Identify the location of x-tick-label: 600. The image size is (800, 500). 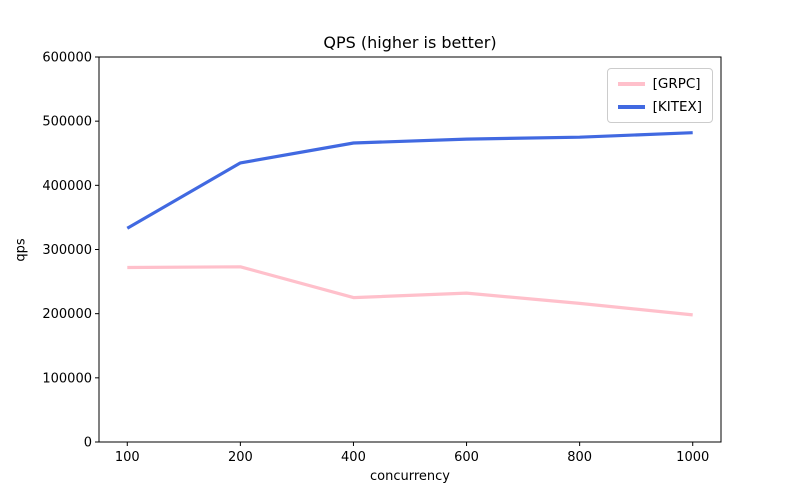
(466, 457).